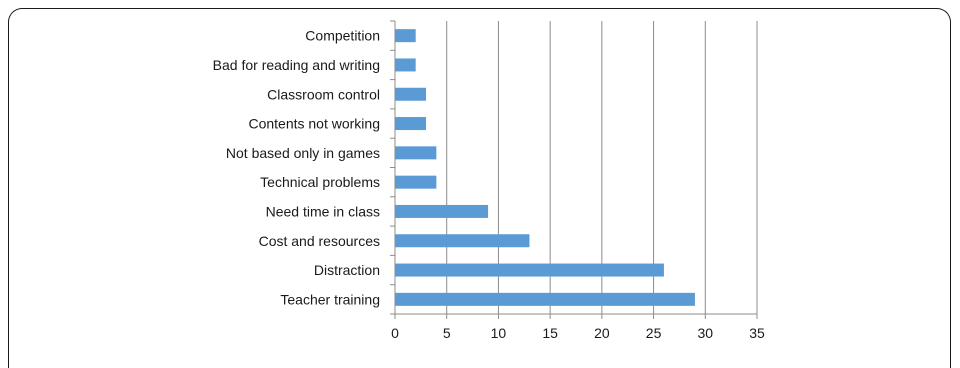 This screenshot has width=960, height=368. I want to click on x-tick-label: 10, so click(499, 333).